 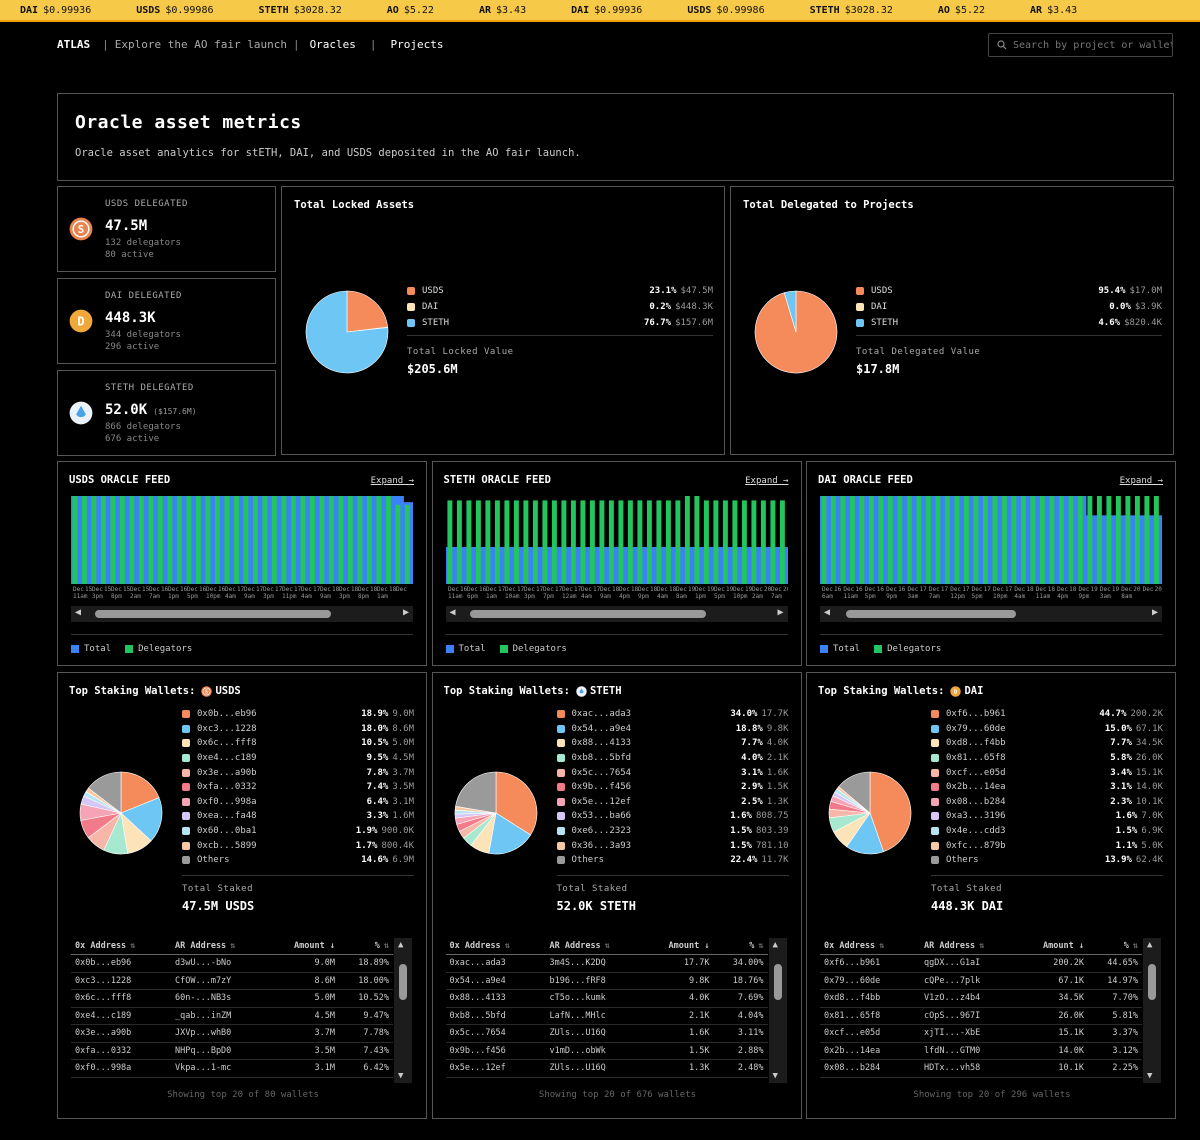 What do you see at coordinates (601, 816) in the screenshot?
I see `legend-wallet: 0x53...ba66` at bounding box center [601, 816].